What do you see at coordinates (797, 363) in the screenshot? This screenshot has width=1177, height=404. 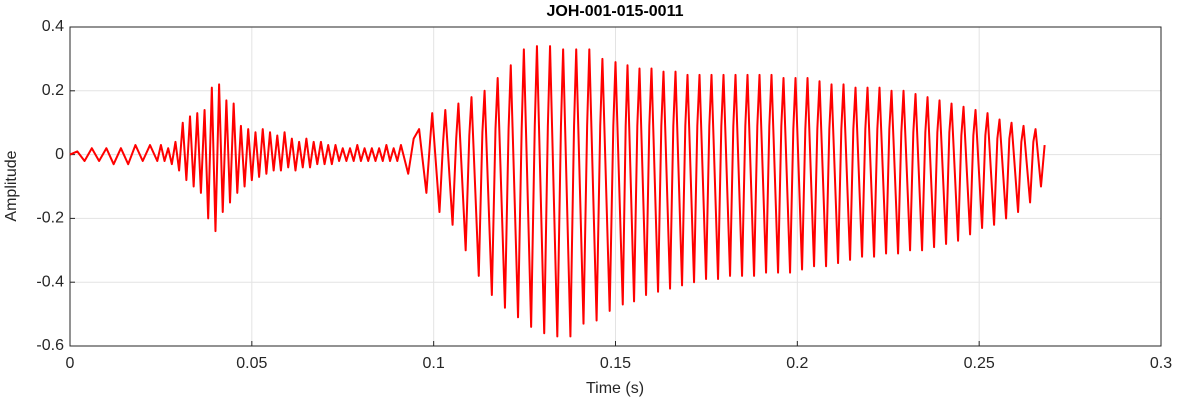 I see `x-tick-label: 0.2` at bounding box center [797, 363].